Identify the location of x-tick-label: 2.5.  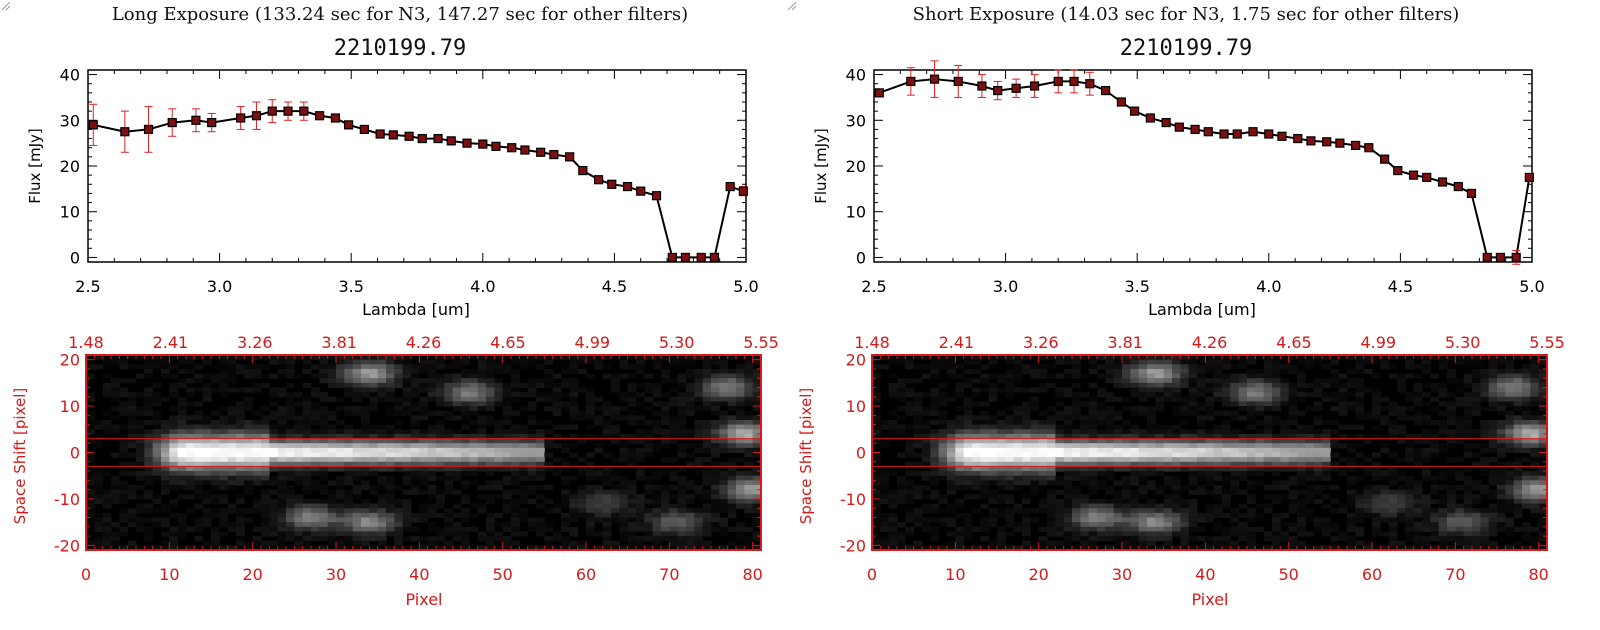
(87, 286).